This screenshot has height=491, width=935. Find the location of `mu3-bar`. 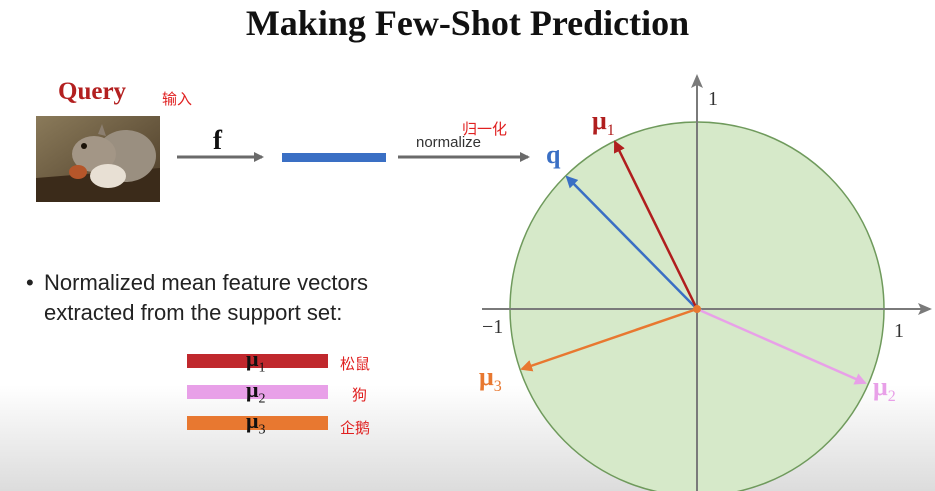

mu3-bar is located at coordinates (257, 423).